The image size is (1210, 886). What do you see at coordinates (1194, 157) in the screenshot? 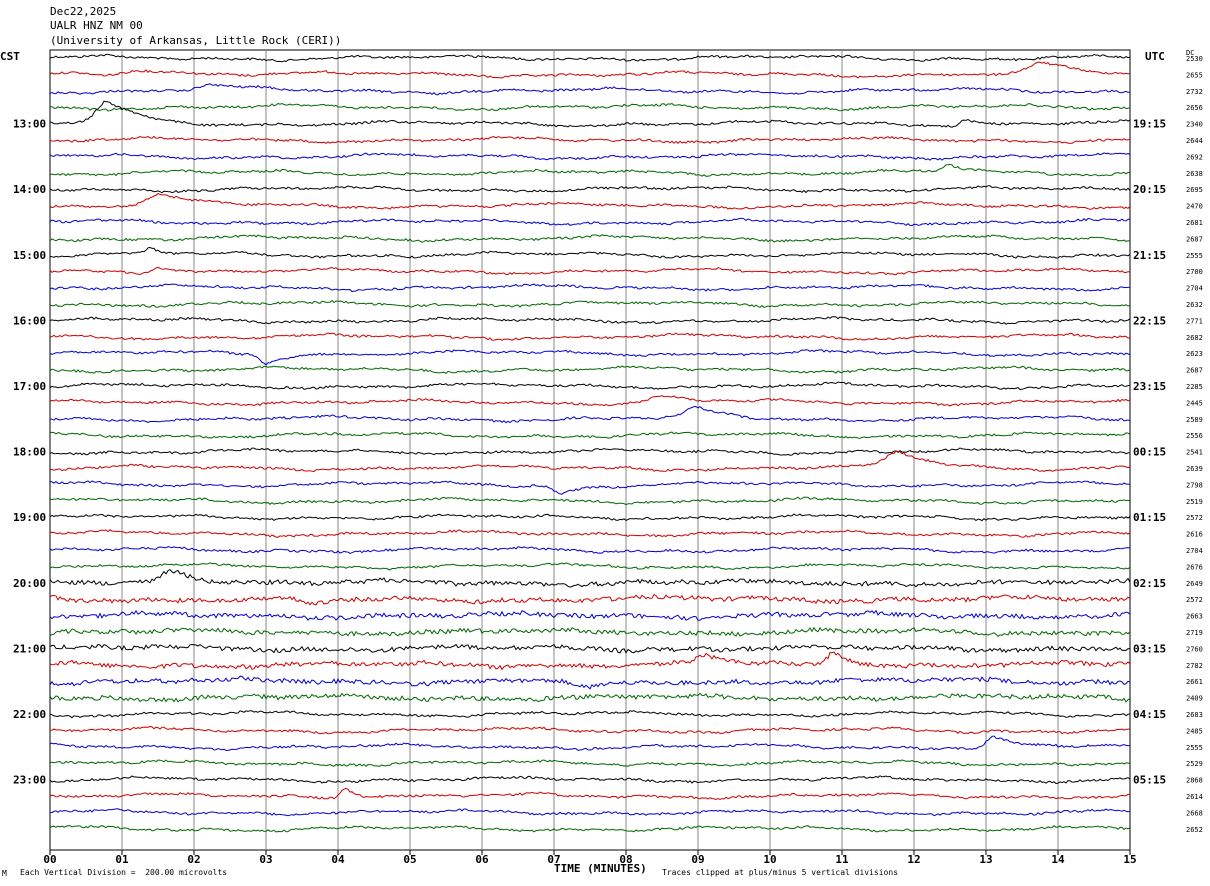
I see `dc-offset-label: 2692` at bounding box center [1194, 157].